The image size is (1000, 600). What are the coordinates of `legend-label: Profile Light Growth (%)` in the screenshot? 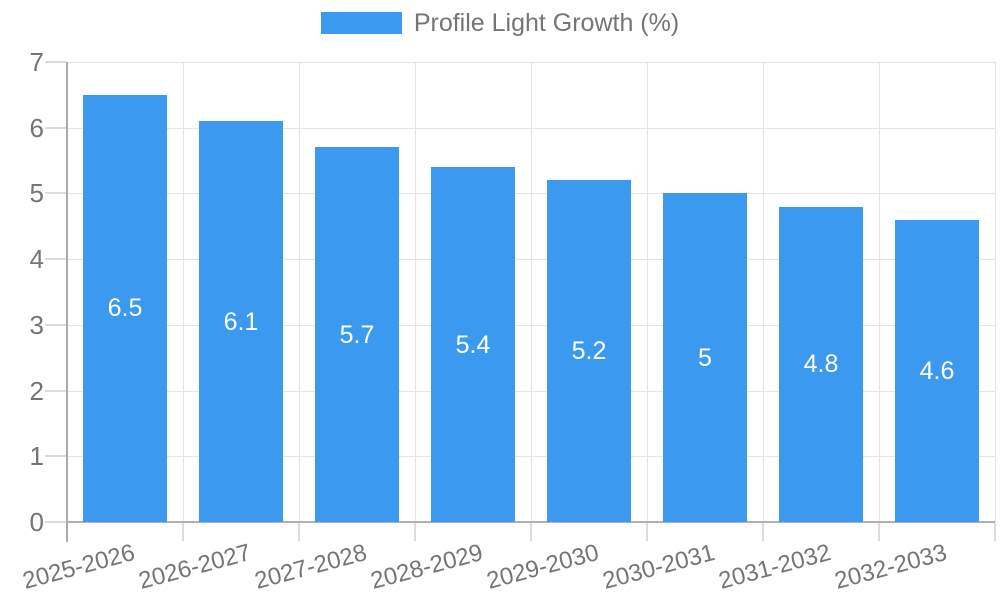 It's located at (546, 22).